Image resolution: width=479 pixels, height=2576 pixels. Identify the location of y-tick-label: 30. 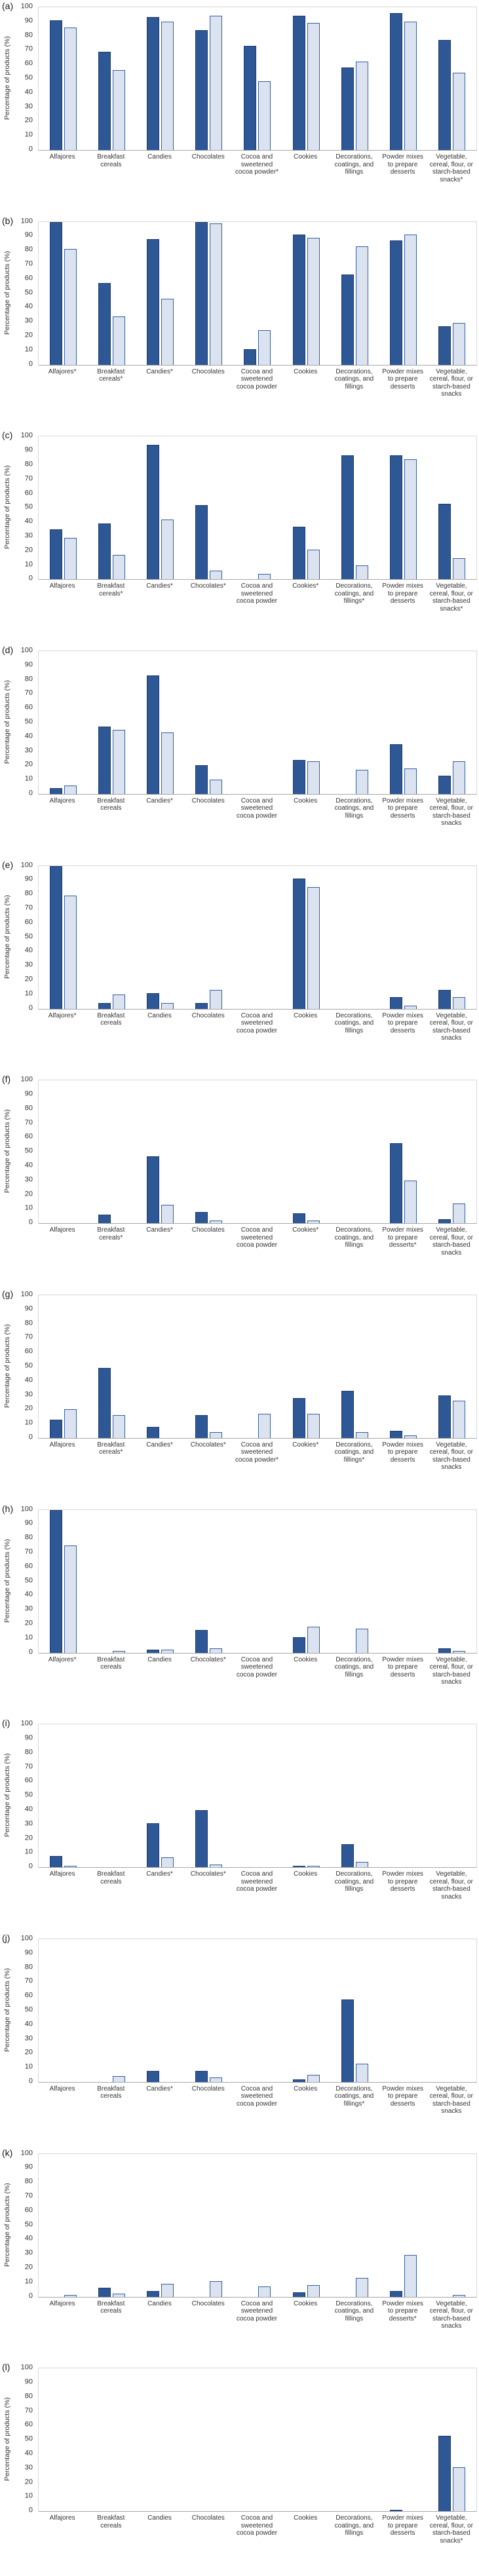
(28, 965).